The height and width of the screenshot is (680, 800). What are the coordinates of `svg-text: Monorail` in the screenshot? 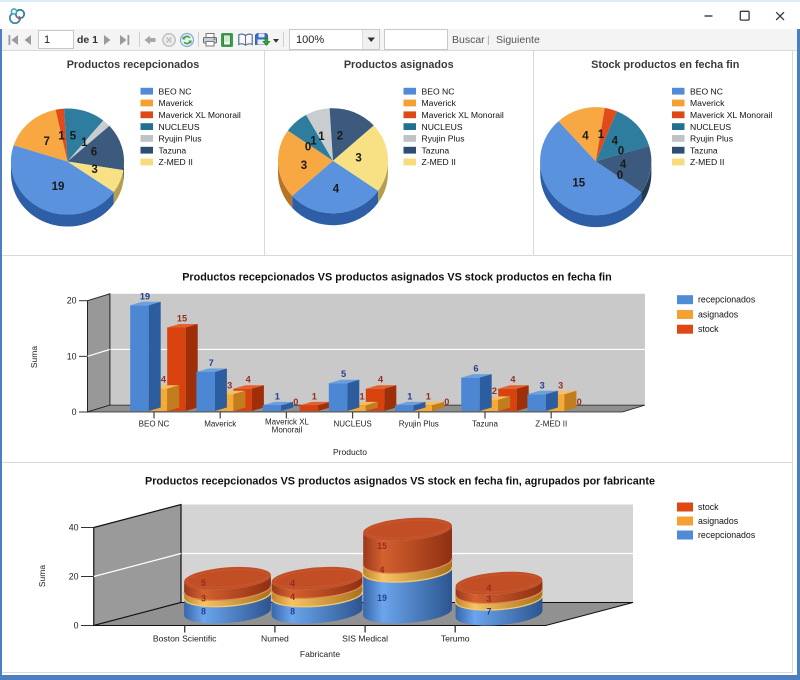 It's located at (287, 430).